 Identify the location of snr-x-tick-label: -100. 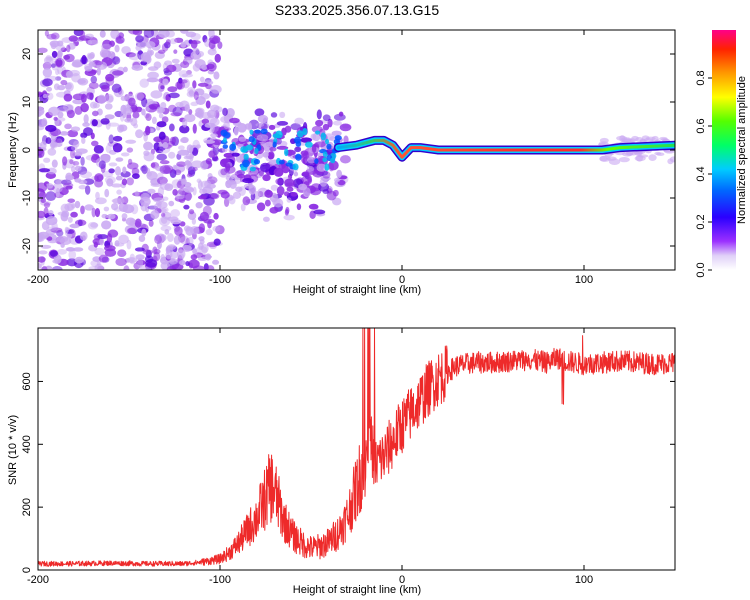
(220, 580).